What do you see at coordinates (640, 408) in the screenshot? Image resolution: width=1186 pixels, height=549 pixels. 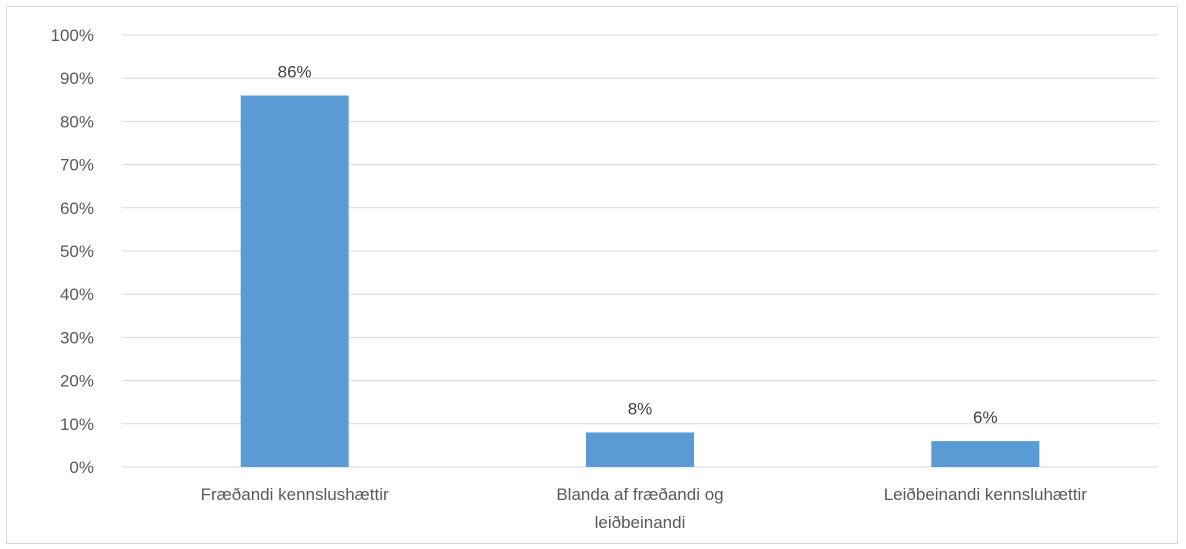 I see `data-label: 8%` at bounding box center [640, 408].